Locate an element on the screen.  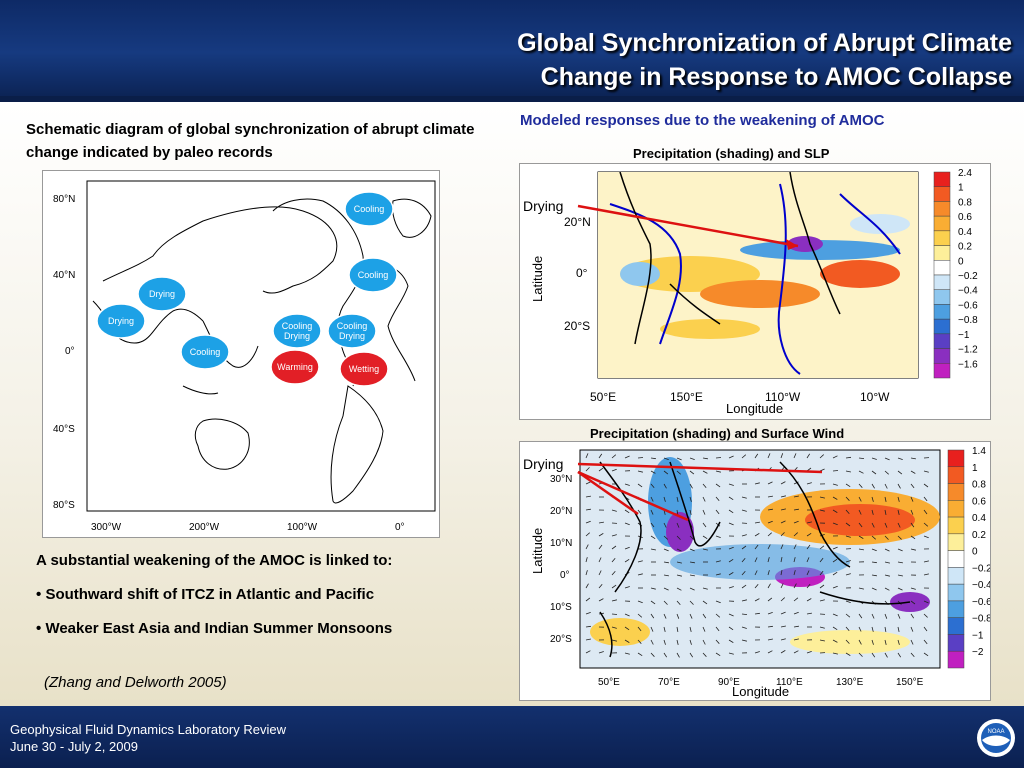
greenland-coast is located at coordinates (412, 218).